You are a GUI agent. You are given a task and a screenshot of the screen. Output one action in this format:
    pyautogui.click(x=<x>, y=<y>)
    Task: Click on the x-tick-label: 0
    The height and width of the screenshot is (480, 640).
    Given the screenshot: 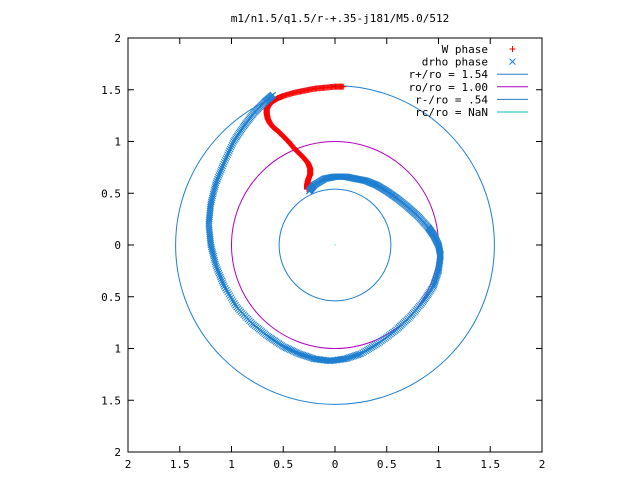 What is the action you would take?
    pyautogui.click(x=335, y=464)
    